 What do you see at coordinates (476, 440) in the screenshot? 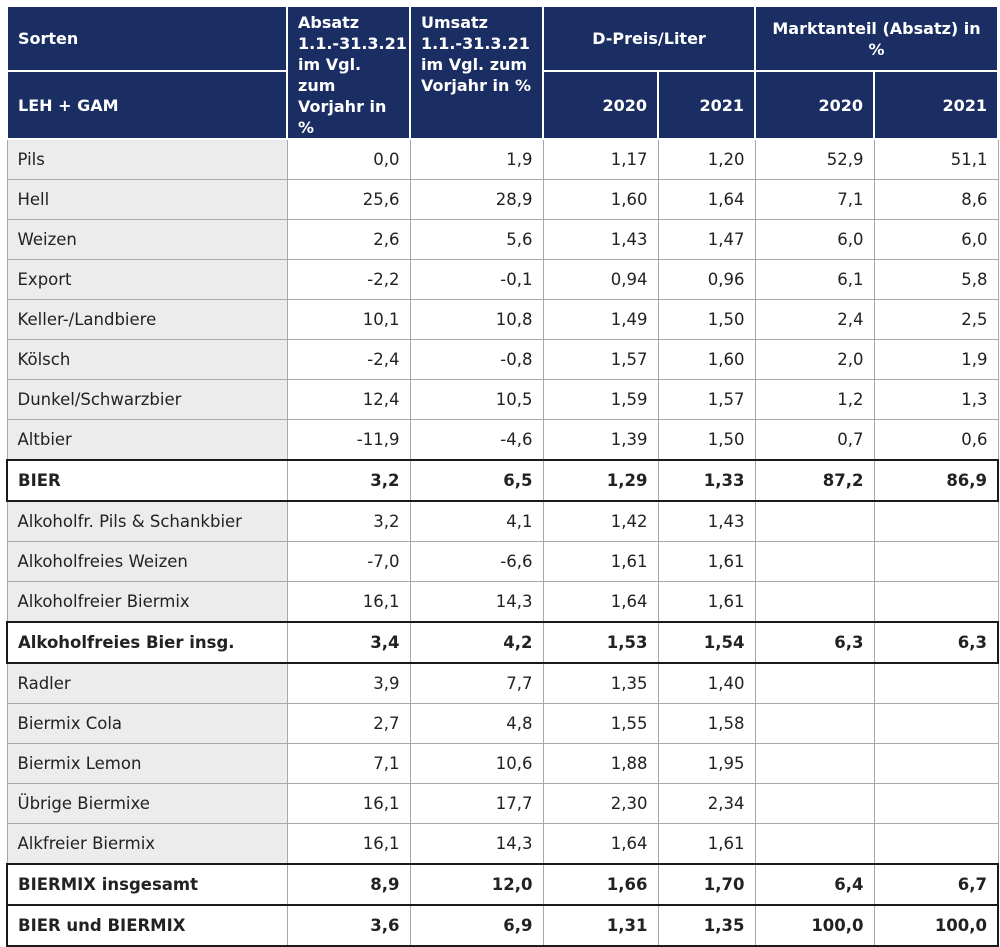
I see `umsatz-cell: -4,6` at bounding box center [476, 440].